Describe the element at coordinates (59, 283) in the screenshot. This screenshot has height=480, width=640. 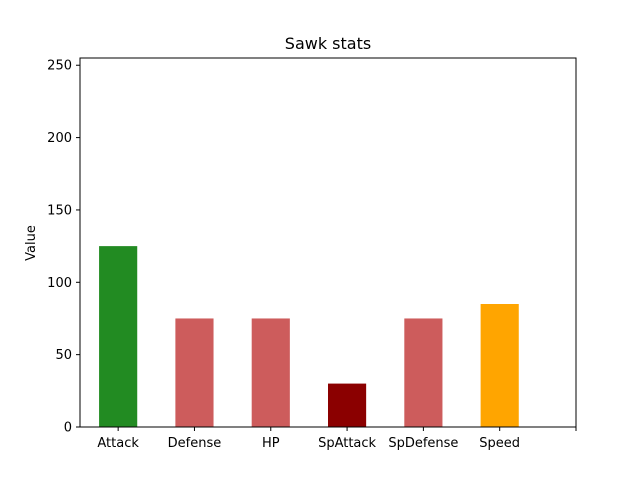
I see `y-tick-label: 100` at that location.